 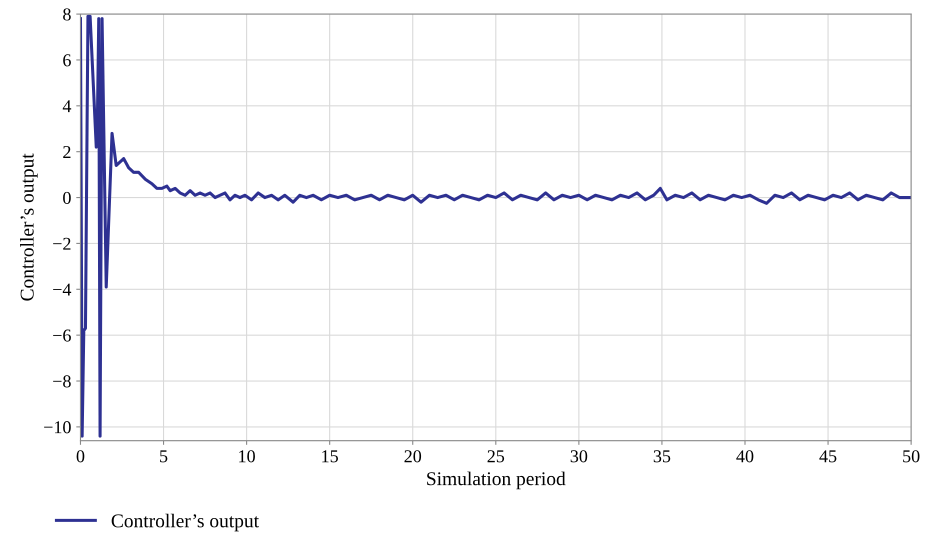 I want to click on x-tick-label: 30, so click(x=579, y=456).